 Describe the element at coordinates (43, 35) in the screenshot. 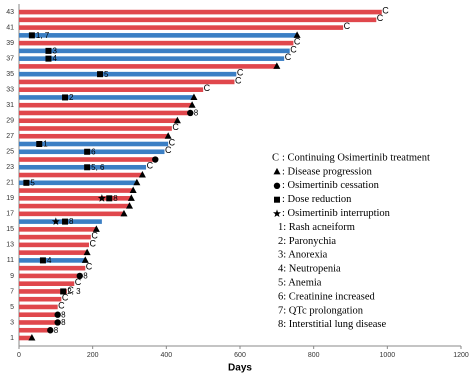

I see `event-label: 1, 7` at that location.